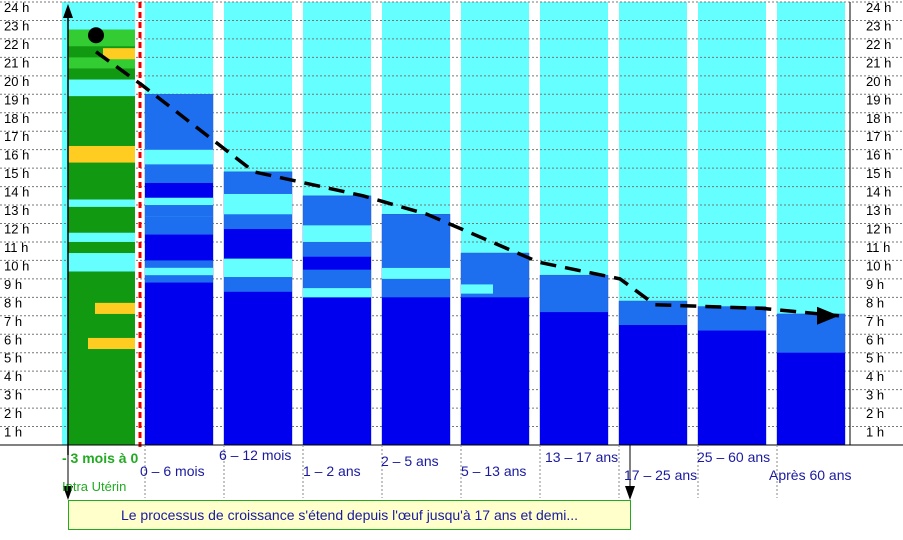  What do you see at coordinates (172, 471) in the screenshot?
I see `category-label: 0 – 6 mois` at bounding box center [172, 471].